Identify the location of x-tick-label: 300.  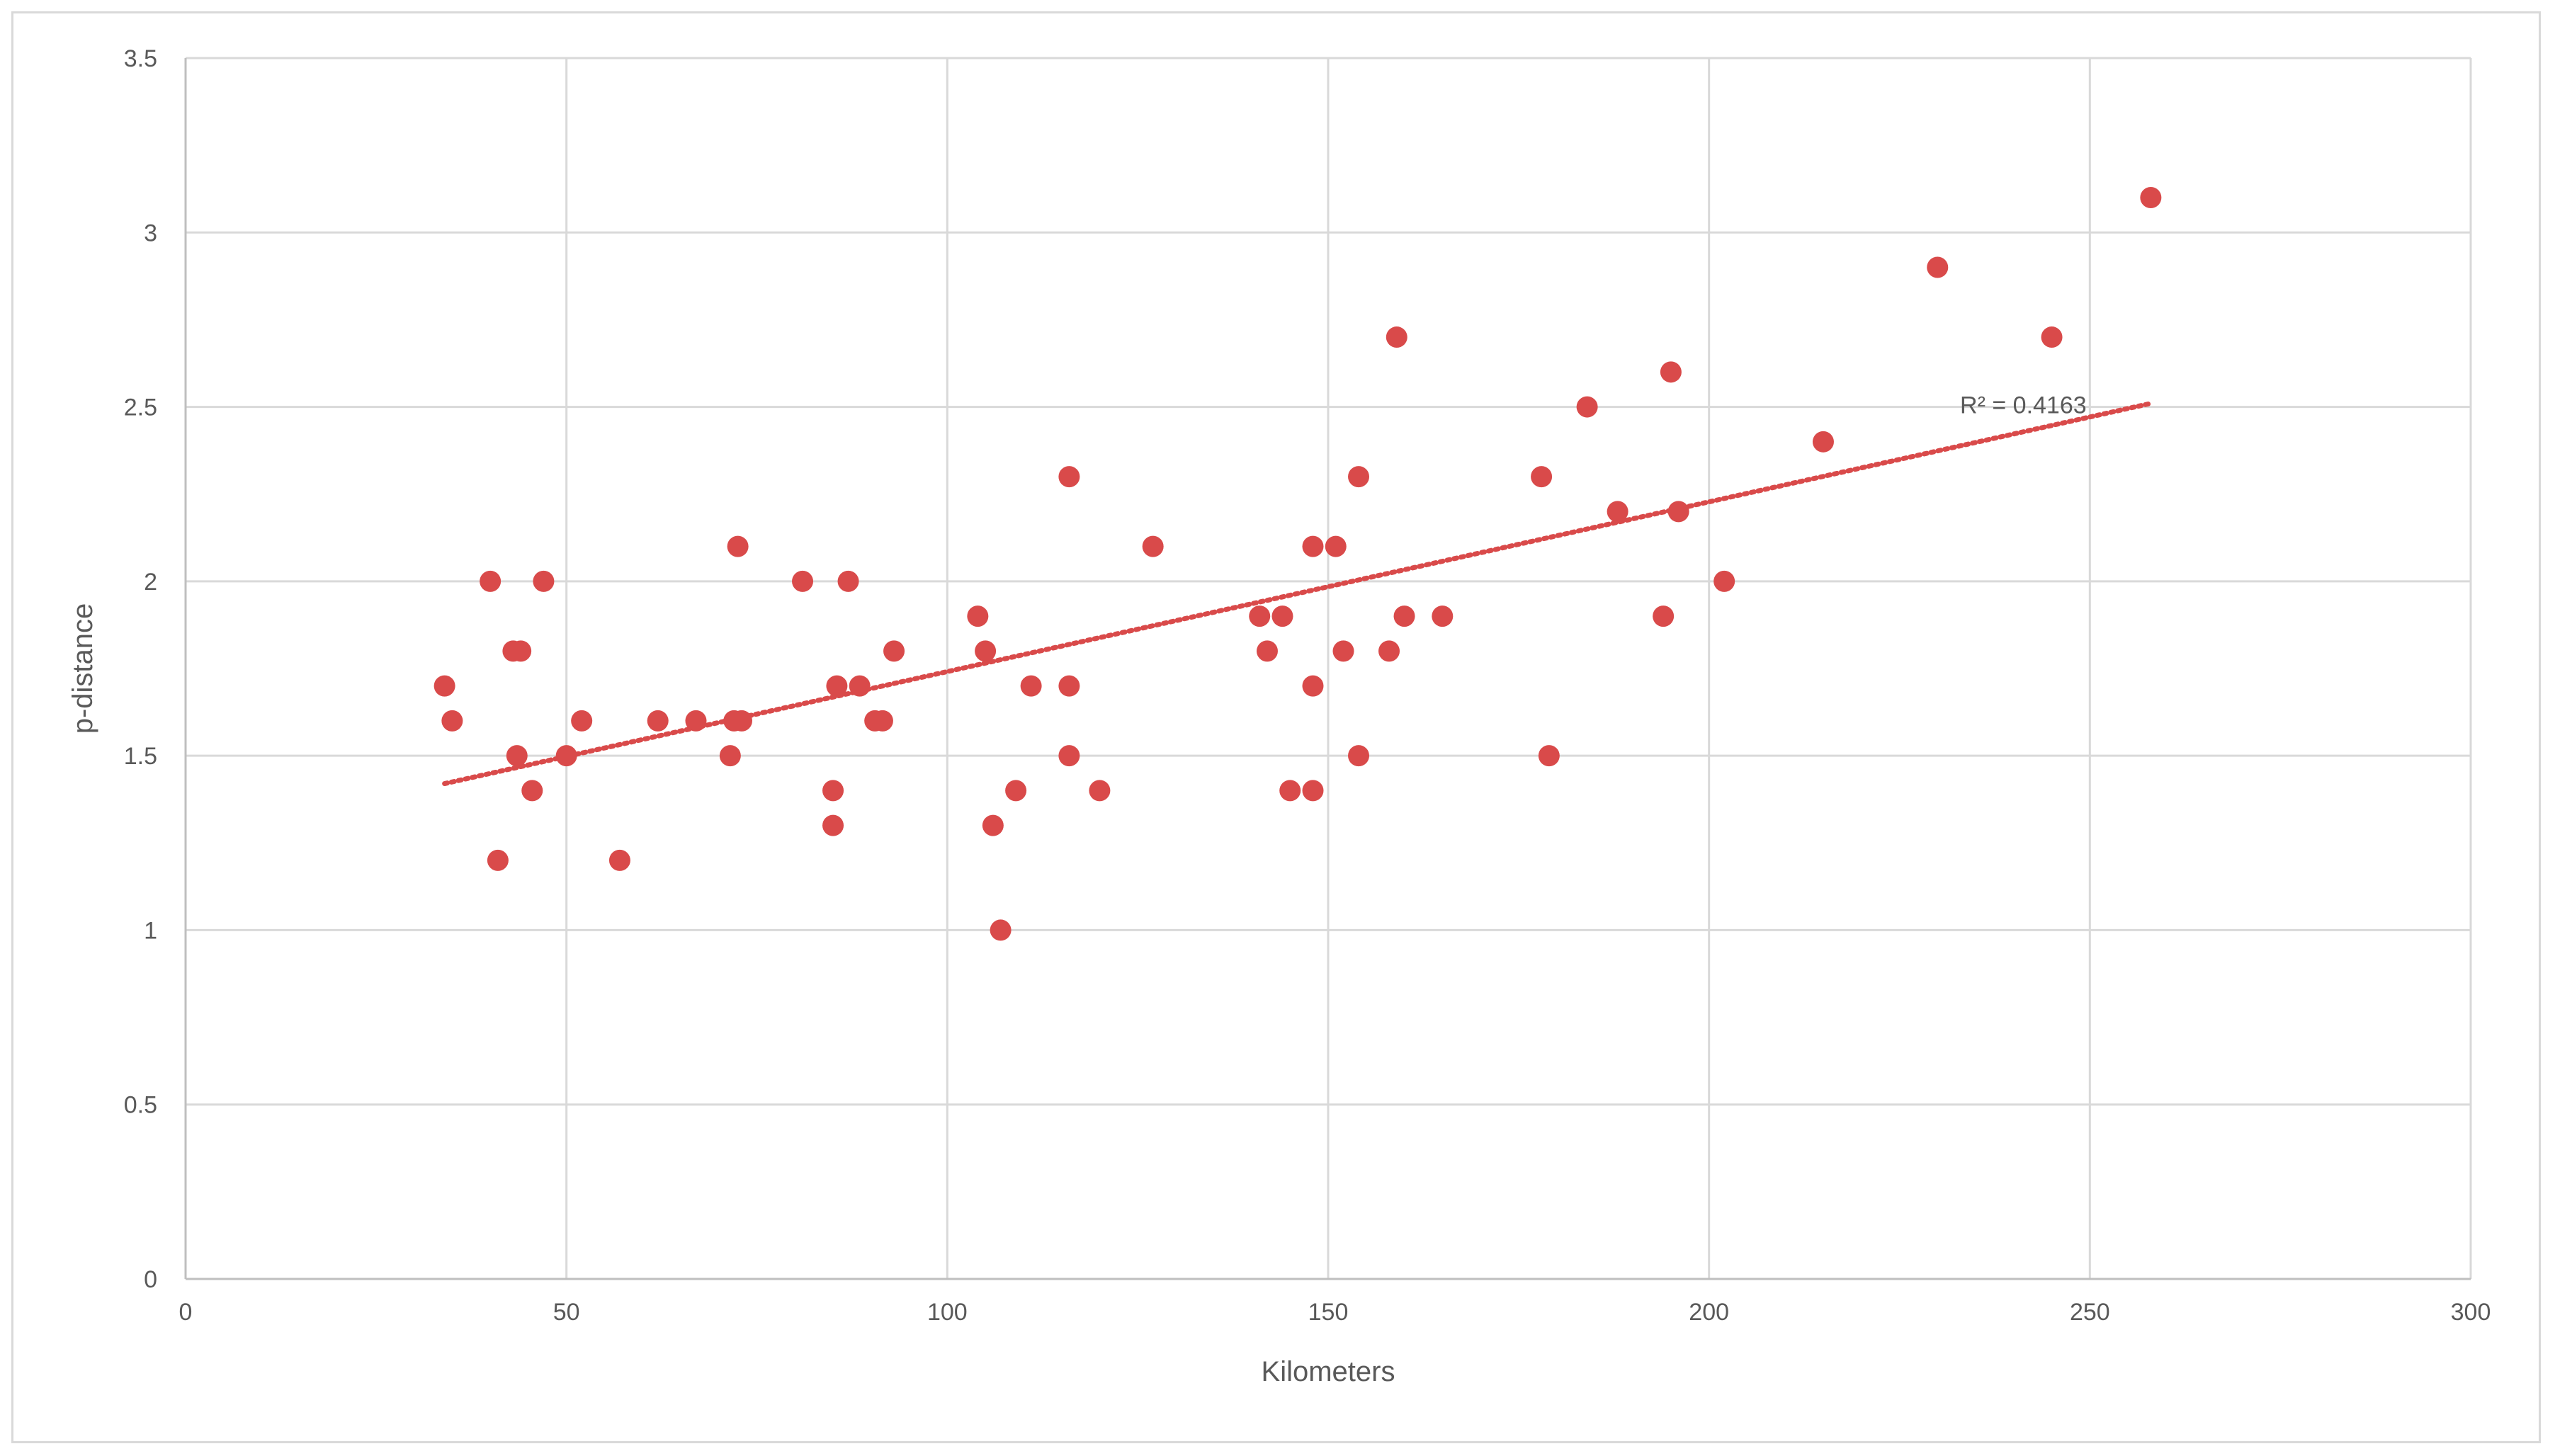
(2471, 1313).